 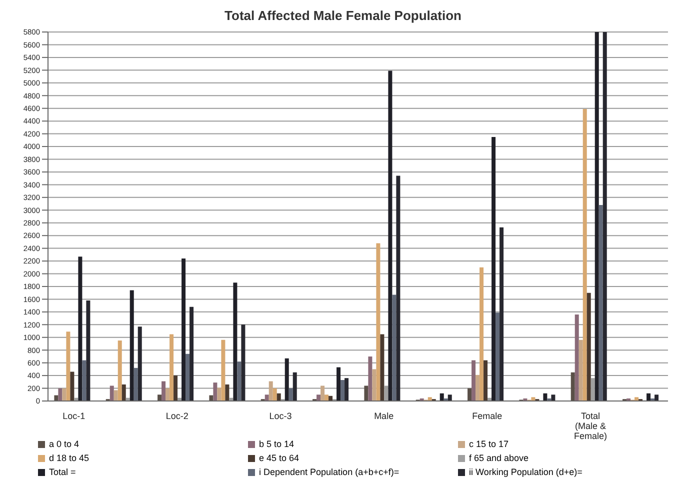 I want to click on legend-label: c 15 to 17, so click(x=489, y=444).